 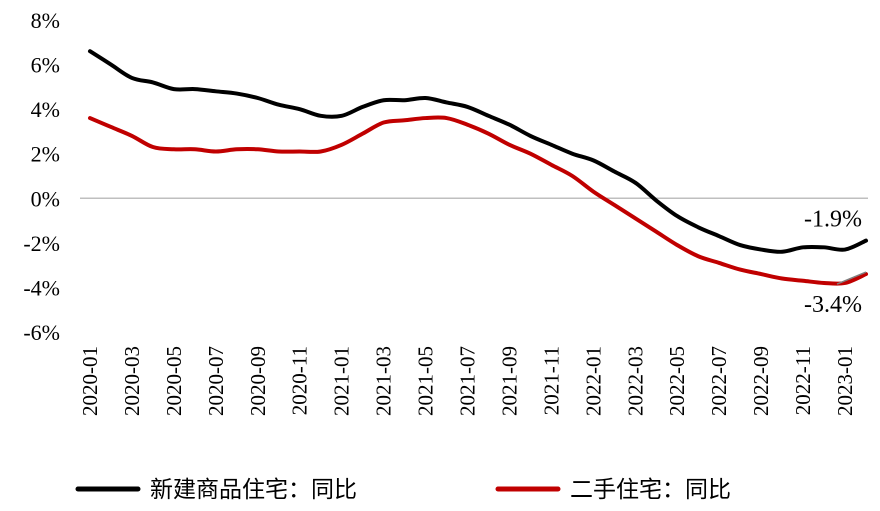 What do you see at coordinates (41, 176) in the screenshot?
I see `y-axis: 8% 6% 4% 2% 0% -2% -4% -6%` at bounding box center [41, 176].